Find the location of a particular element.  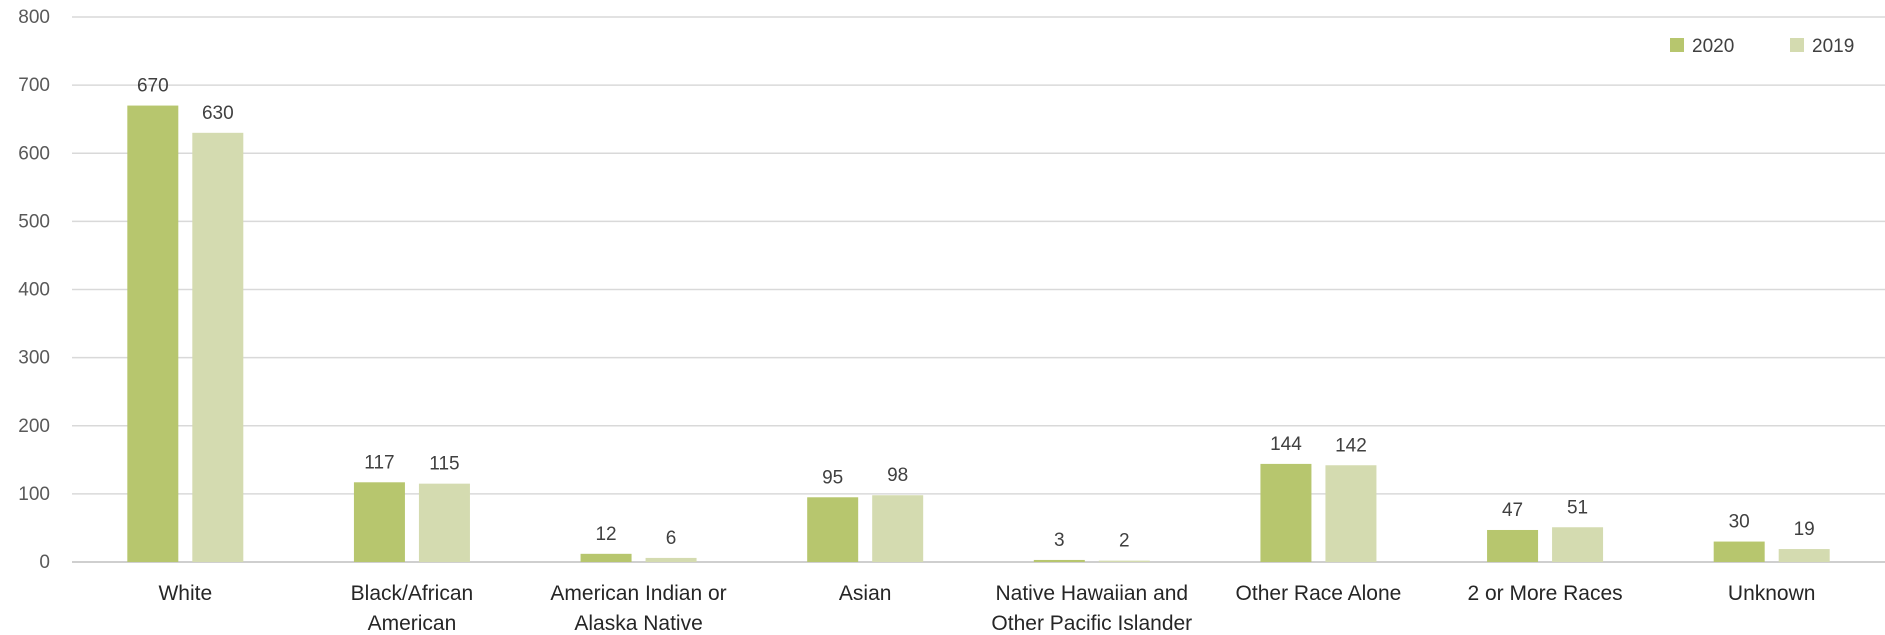

legend-label: 2019 is located at coordinates (1833, 46).